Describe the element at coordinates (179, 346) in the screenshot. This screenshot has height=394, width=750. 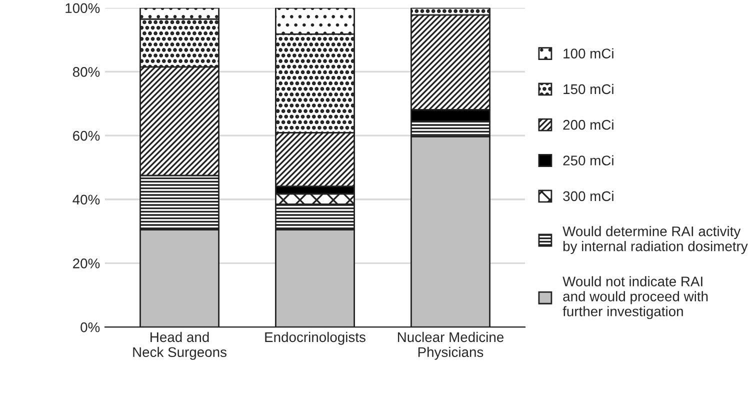
I see `x-tick-label: Head and Neck Surgeons` at that location.